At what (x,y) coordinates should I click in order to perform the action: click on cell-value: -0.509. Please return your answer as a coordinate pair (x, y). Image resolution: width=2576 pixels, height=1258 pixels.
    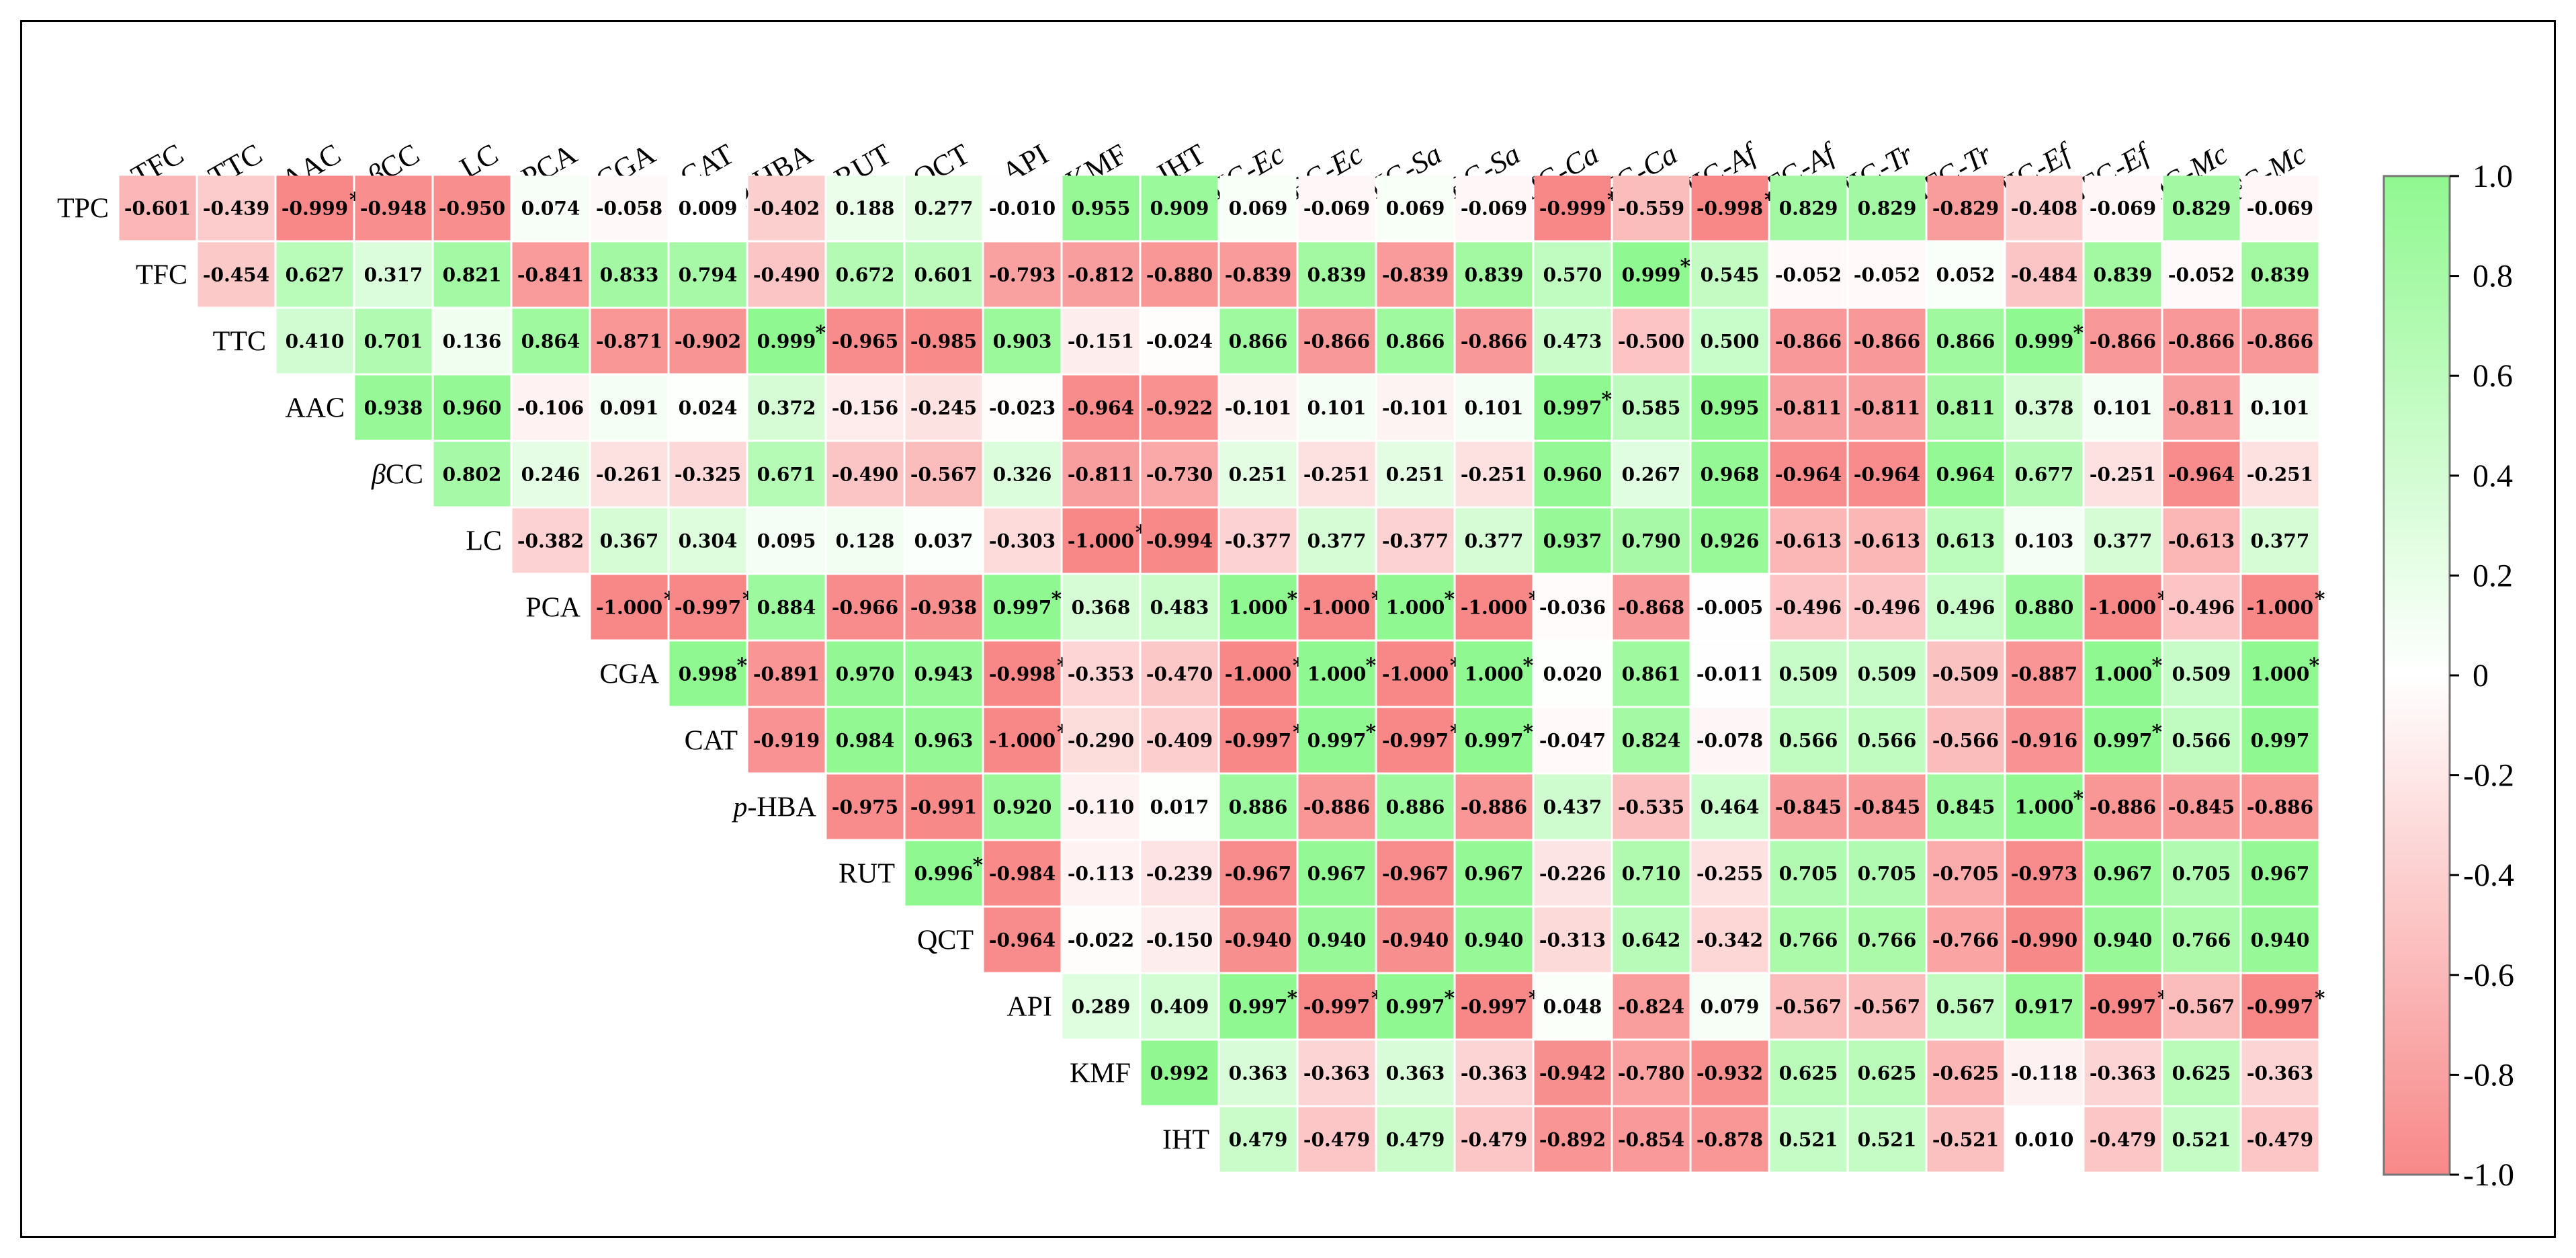
    Looking at the image, I should click on (1965, 674).